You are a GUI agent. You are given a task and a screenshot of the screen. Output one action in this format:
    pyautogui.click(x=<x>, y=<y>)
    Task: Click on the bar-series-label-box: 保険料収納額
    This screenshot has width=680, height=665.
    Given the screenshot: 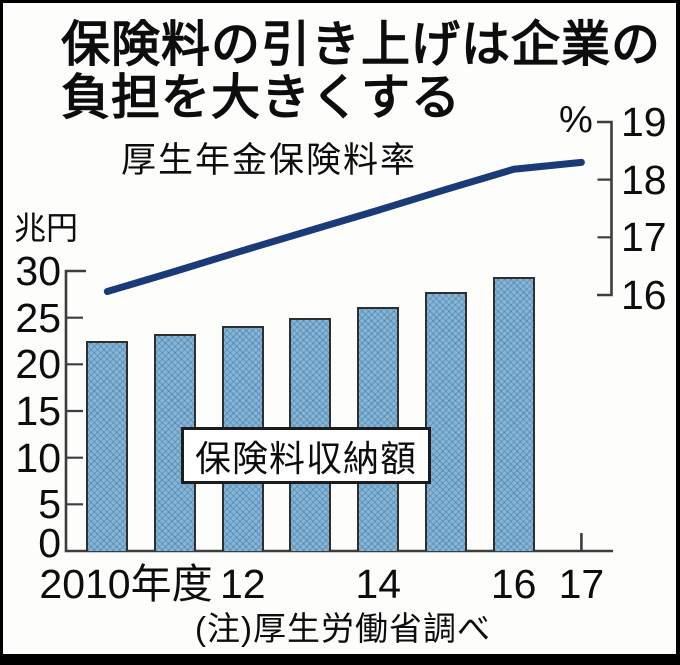 What is the action you would take?
    pyautogui.click(x=306, y=455)
    